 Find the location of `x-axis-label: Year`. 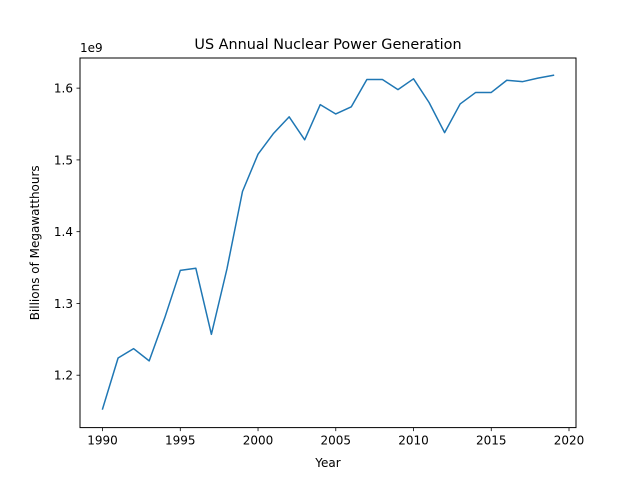

x-axis-label: Year is located at coordinates (327, 463).